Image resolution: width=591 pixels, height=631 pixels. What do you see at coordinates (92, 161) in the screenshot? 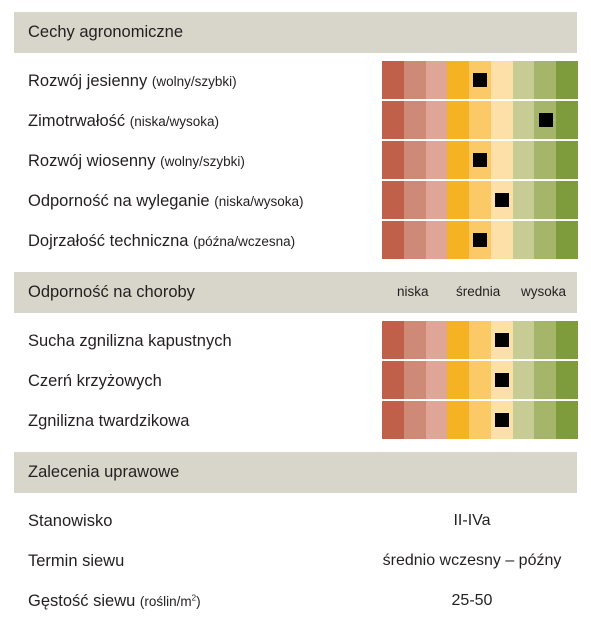
I see `trait-name: Rozwój wiosenny` at bounding box center [92, 161].